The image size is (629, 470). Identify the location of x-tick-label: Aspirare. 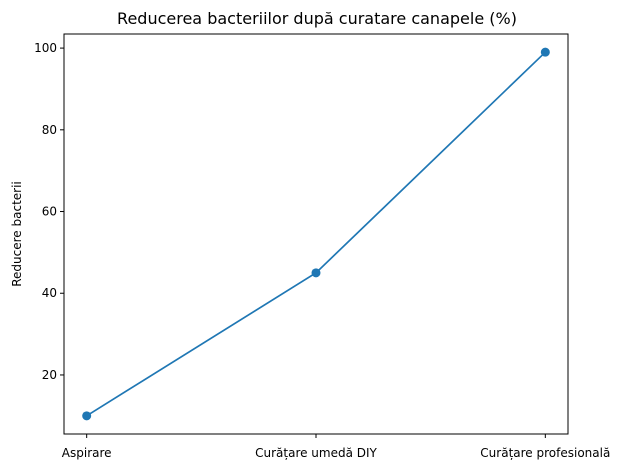
(87, 453).